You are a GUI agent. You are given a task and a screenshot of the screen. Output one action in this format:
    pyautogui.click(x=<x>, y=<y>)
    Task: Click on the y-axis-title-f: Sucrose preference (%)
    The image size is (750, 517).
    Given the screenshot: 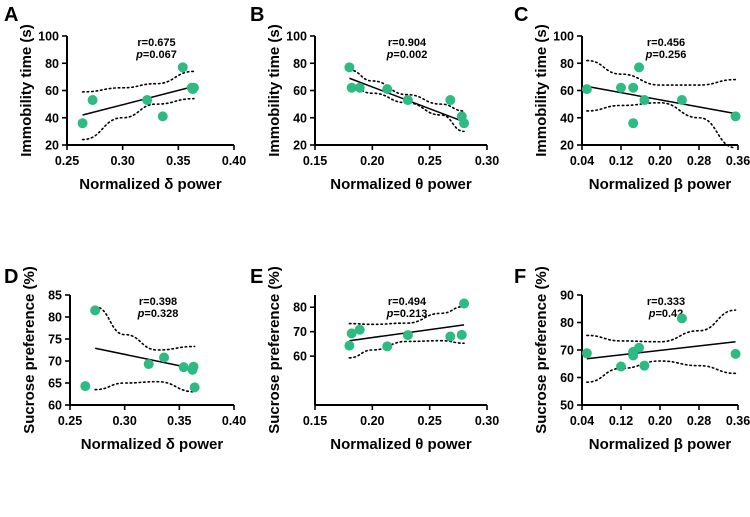 What is the action you would take?
    pyautogui.click(x=541, y=350)
    